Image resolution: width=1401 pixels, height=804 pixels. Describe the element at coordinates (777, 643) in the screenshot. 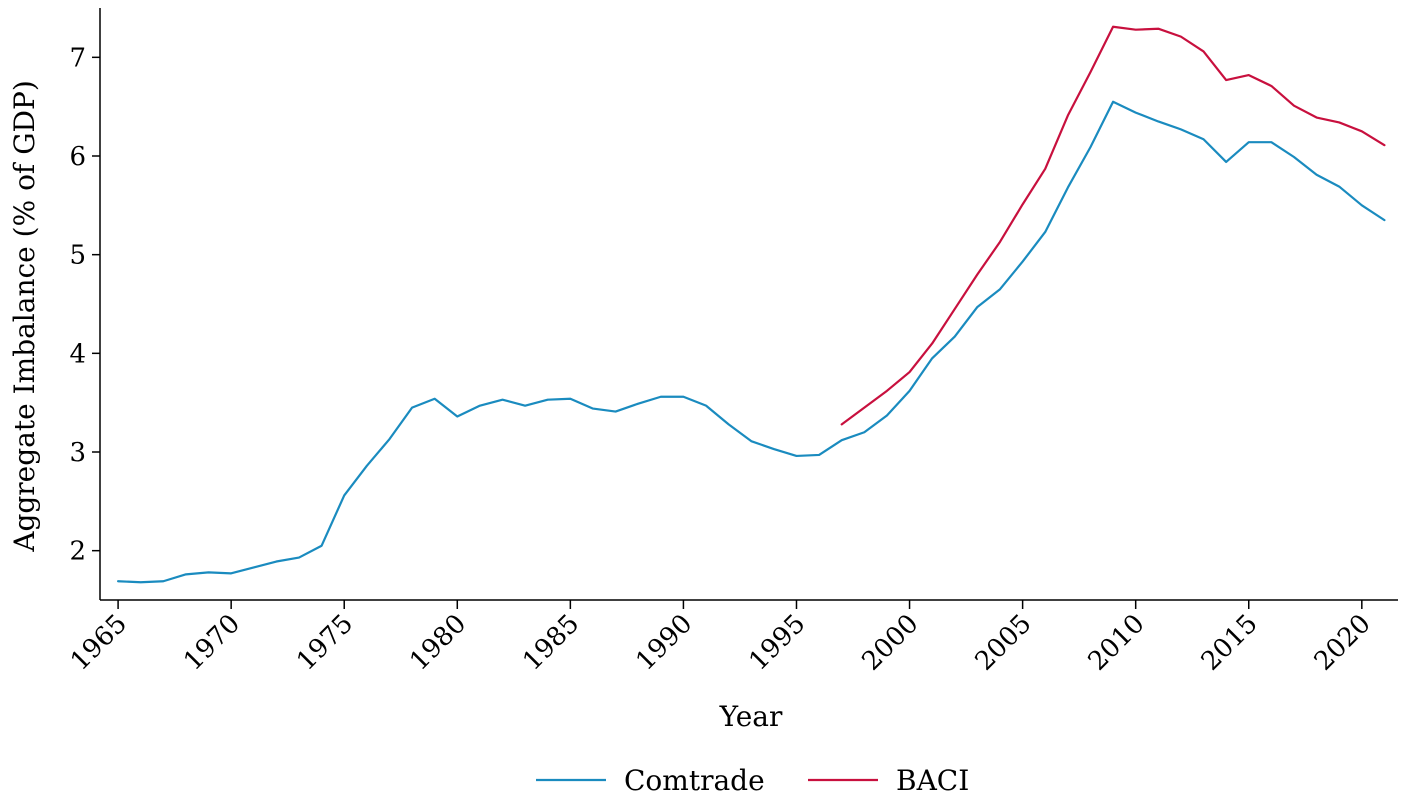

I see `x-tick-label: 1995` at that location.